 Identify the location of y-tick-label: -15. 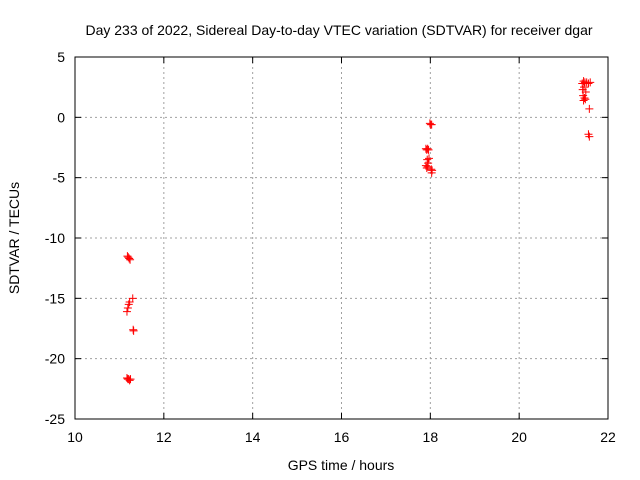
(55, 298).